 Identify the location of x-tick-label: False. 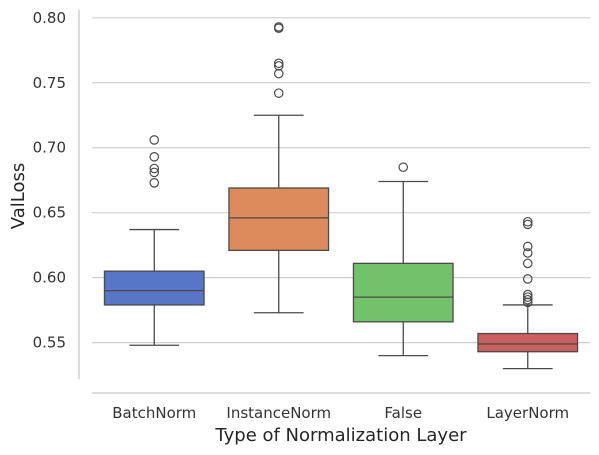
(403, 413).